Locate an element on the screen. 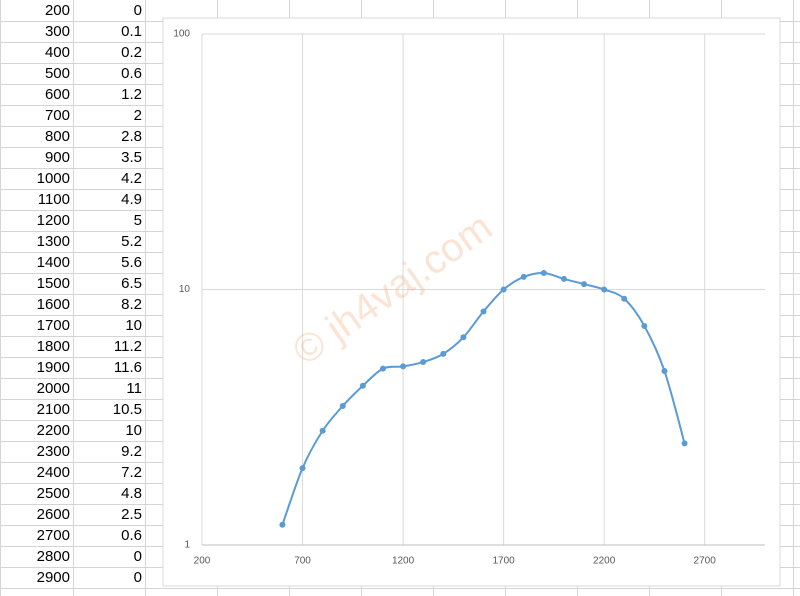  cell: 7.2 is located at coordinates (131, 472).